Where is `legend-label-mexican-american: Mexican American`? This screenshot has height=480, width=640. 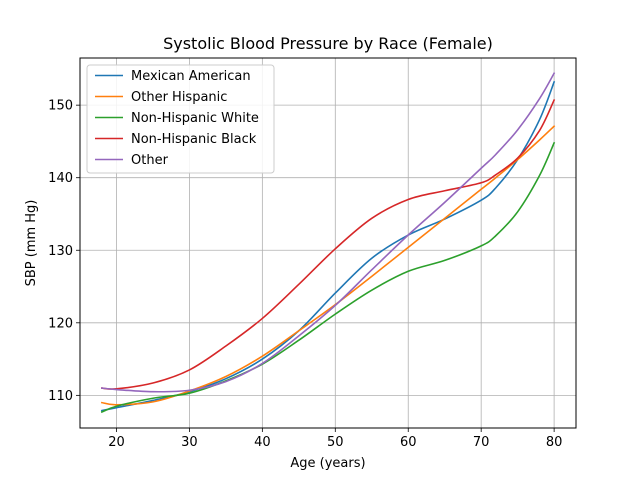
legend-label-mexican-american: Mexican American is located at coordinates (191, 76).